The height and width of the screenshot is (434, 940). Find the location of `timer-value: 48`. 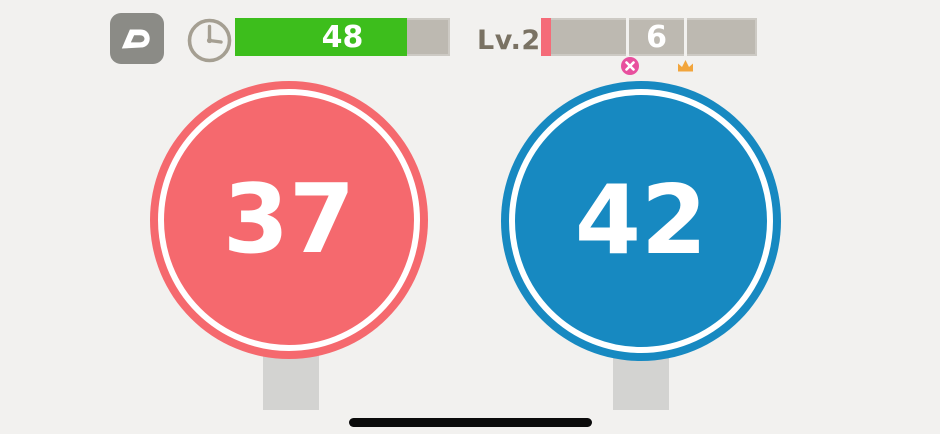

timer-value: 48 is located at coordinates (342, 37).